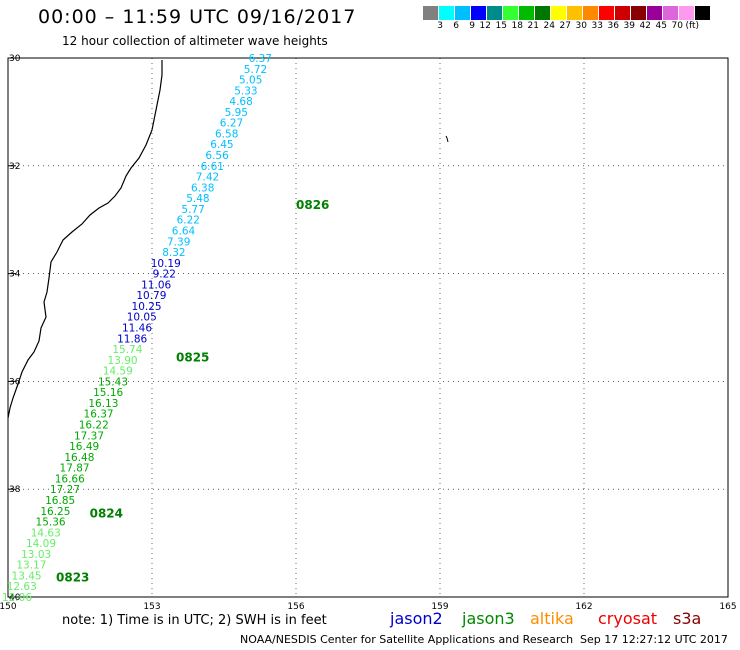 This screenshot has height=650, width=740. I want to click on swh-value-label: 10.05, so click(142, 318).